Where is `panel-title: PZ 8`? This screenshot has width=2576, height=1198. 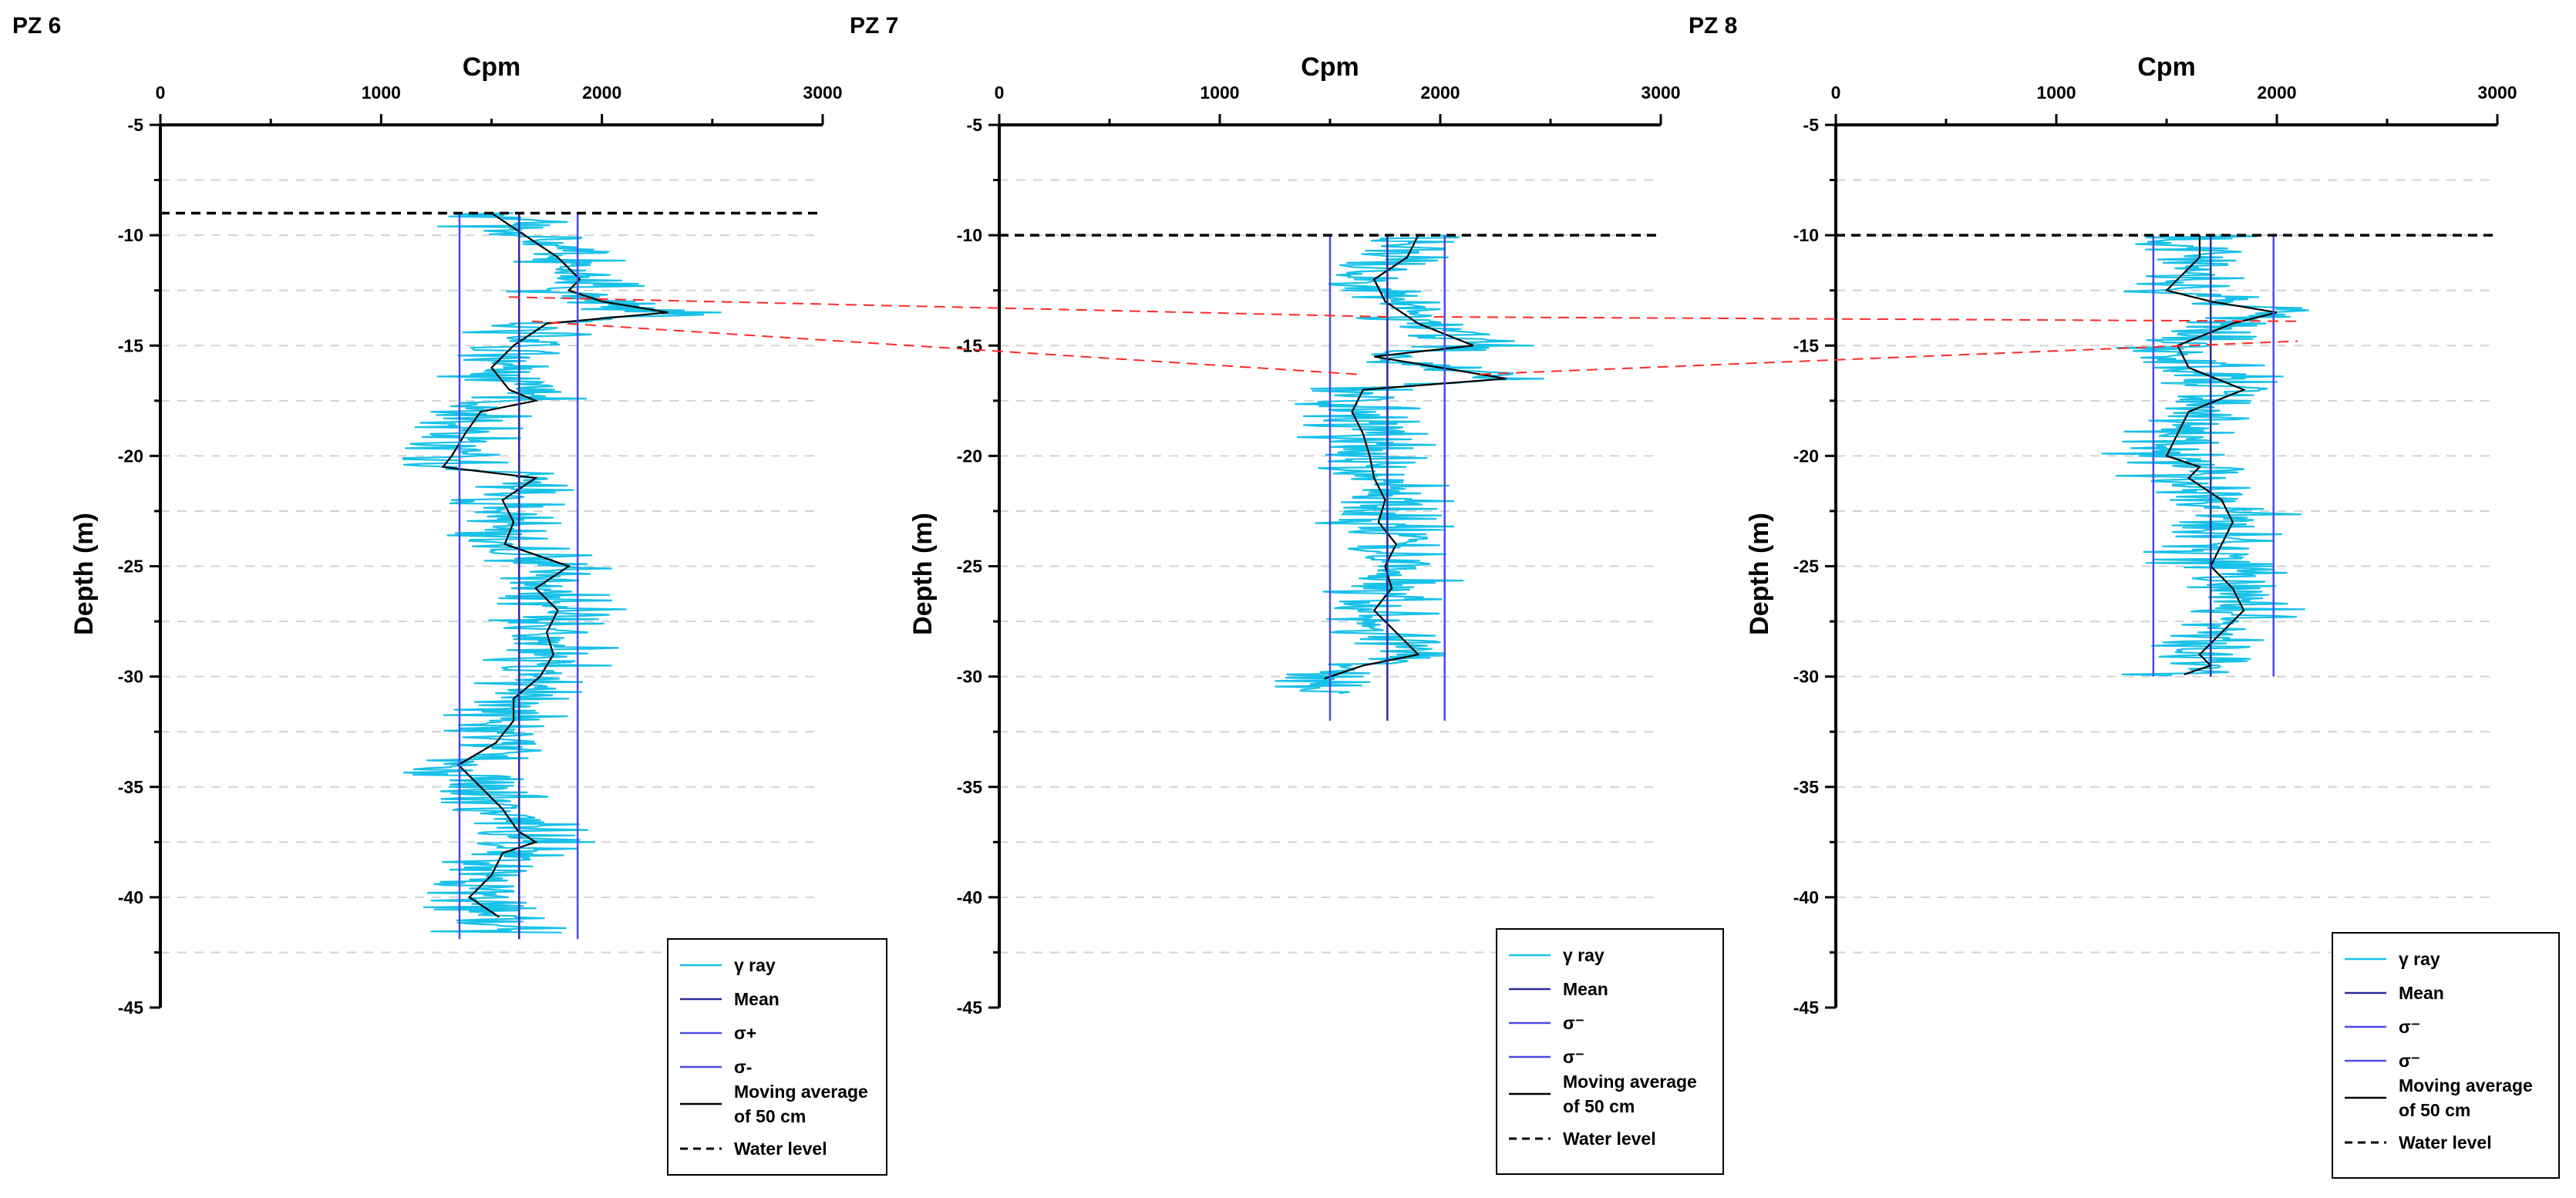
panel-title: PZ 8 is located at coordinates (1713, 26).